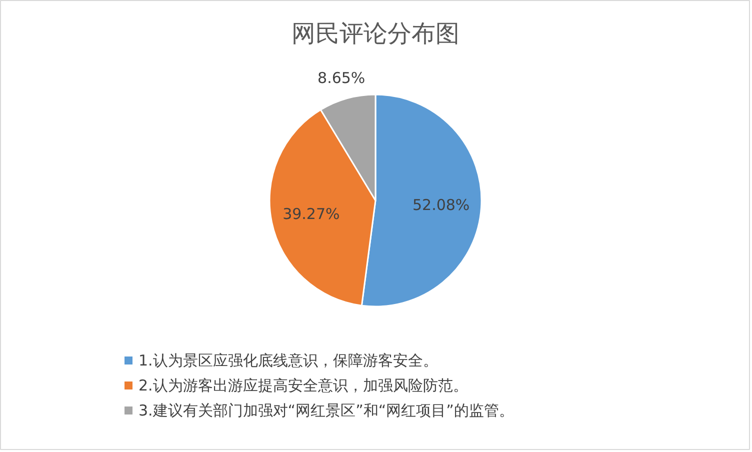 This screenshot has height=452, width=752. What do you see at coordinates (441, 205) in the screenshot?
I see `data-label: 52.08%` at bounding box center [441, 205].